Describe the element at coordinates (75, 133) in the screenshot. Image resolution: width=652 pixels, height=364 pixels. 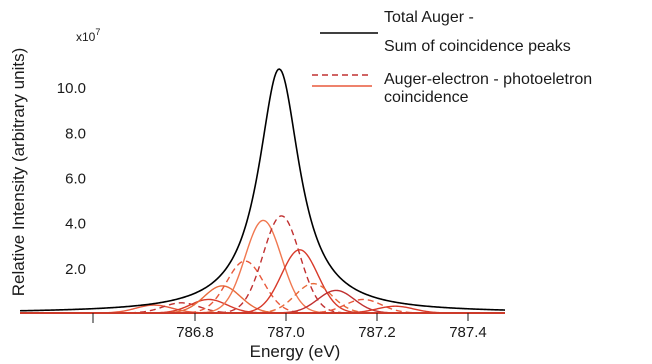
I see `y-tick-label-4: 8.0` at that location.